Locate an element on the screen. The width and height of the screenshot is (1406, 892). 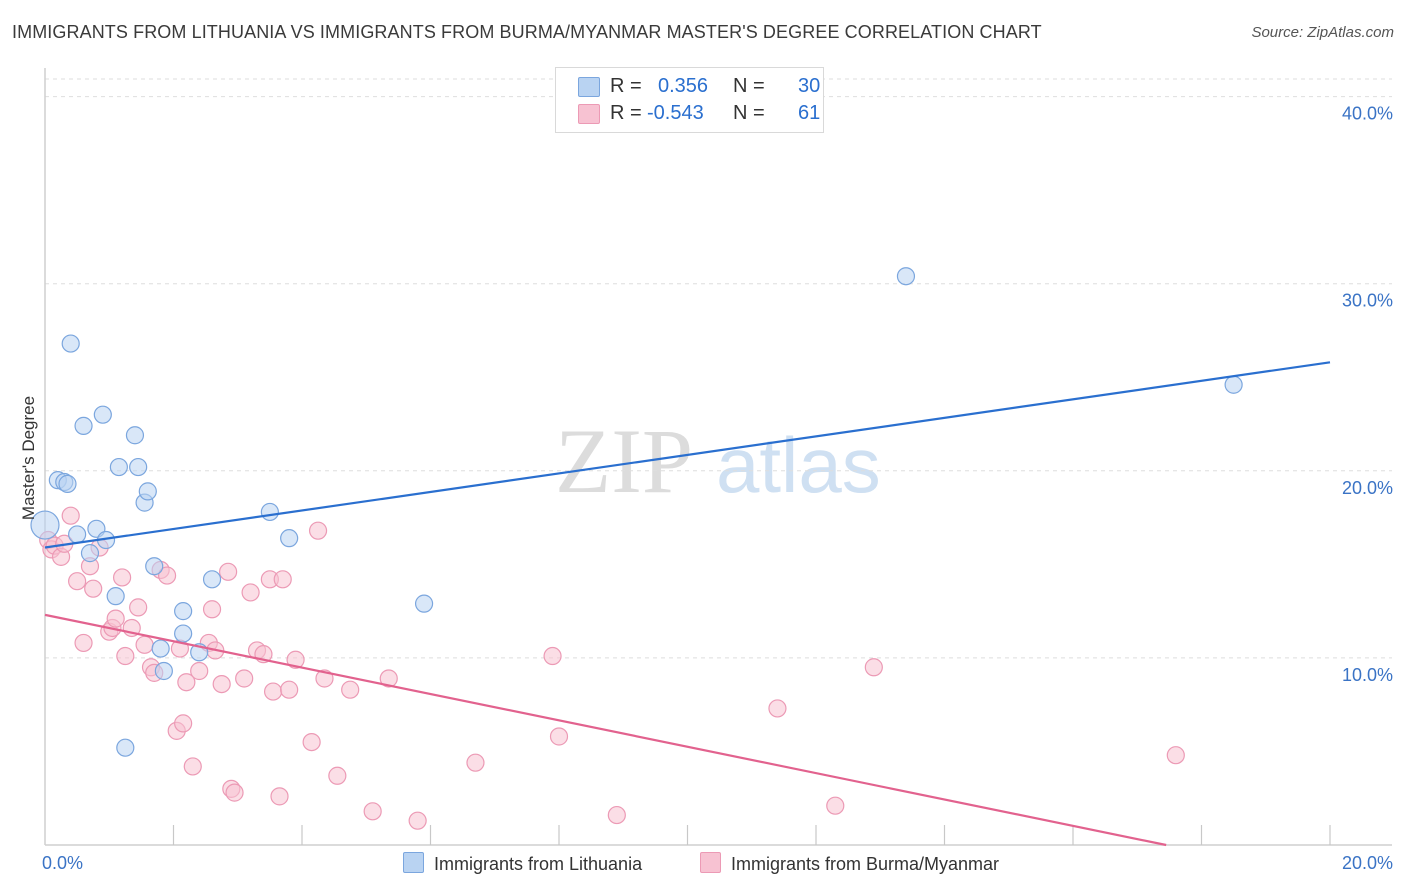
legend-n-value: 30 is located at coordinates (809, 86).